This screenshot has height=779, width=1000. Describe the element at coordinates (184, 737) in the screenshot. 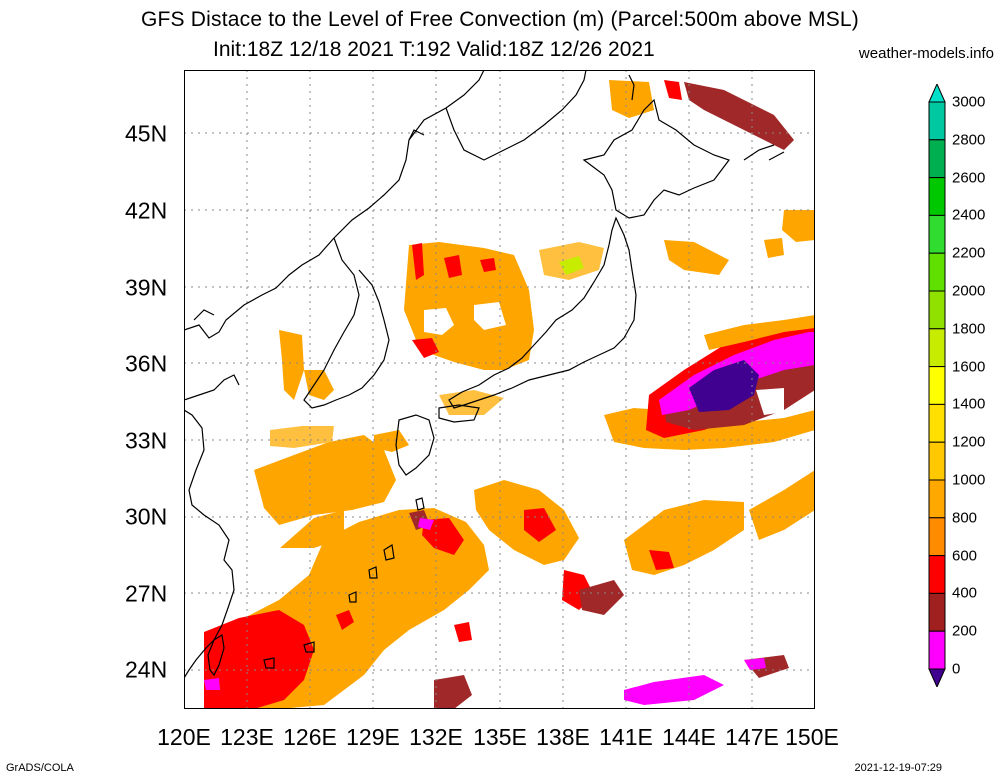

I see `x-tick: 120E` at that location.